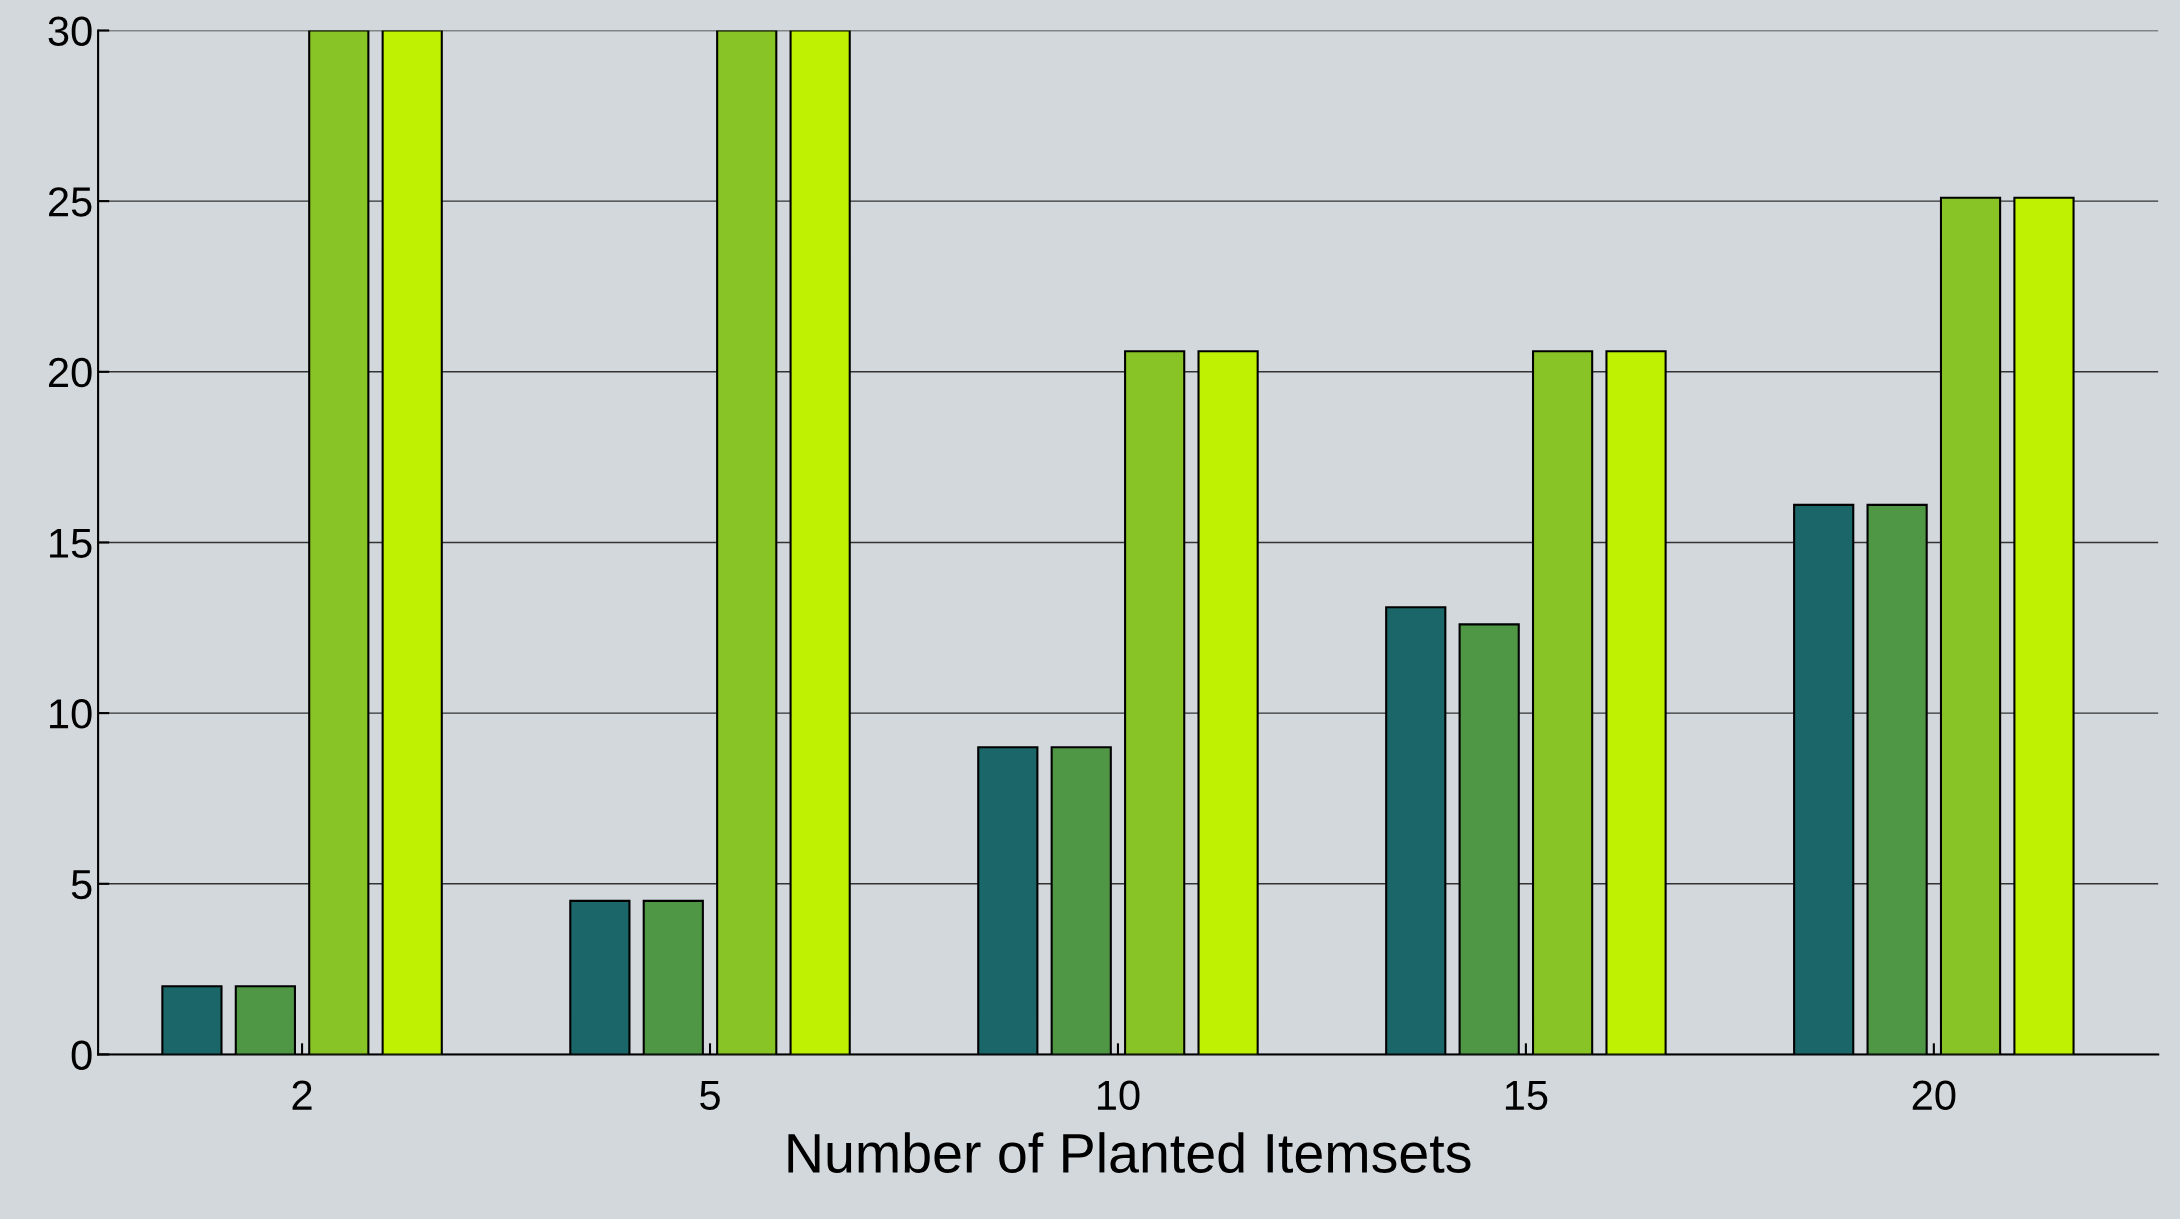  Describe the element at coordinates (1934, 1095) in the screenshot. I see `x-tick-label: 20` at that location.